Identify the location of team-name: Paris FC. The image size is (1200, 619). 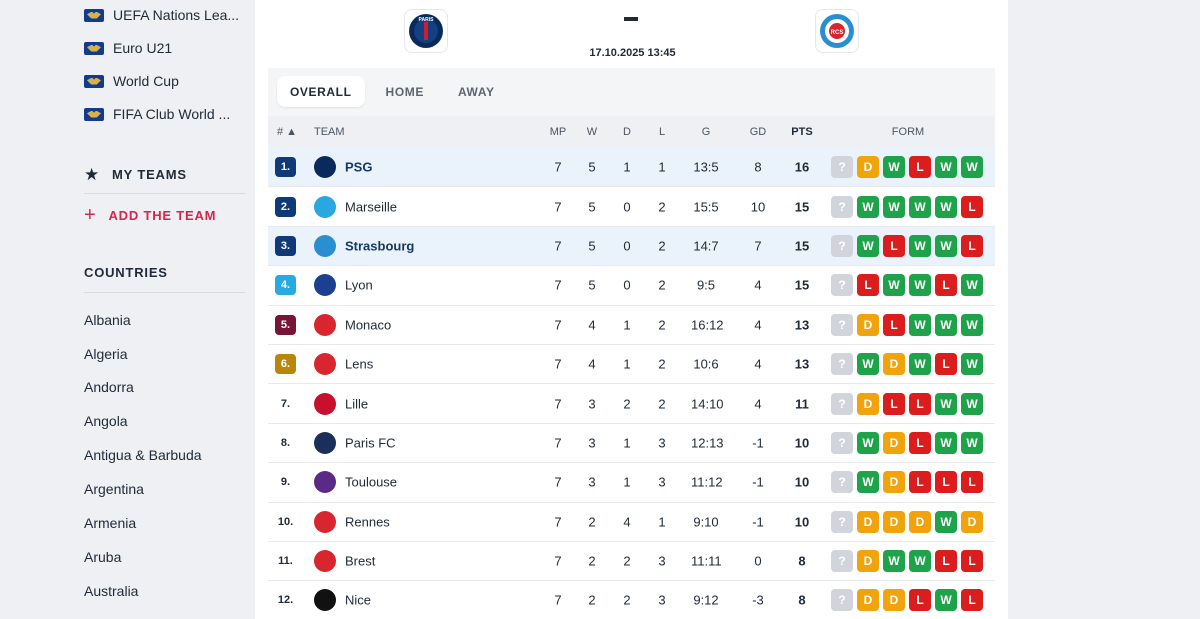
(370, 443).